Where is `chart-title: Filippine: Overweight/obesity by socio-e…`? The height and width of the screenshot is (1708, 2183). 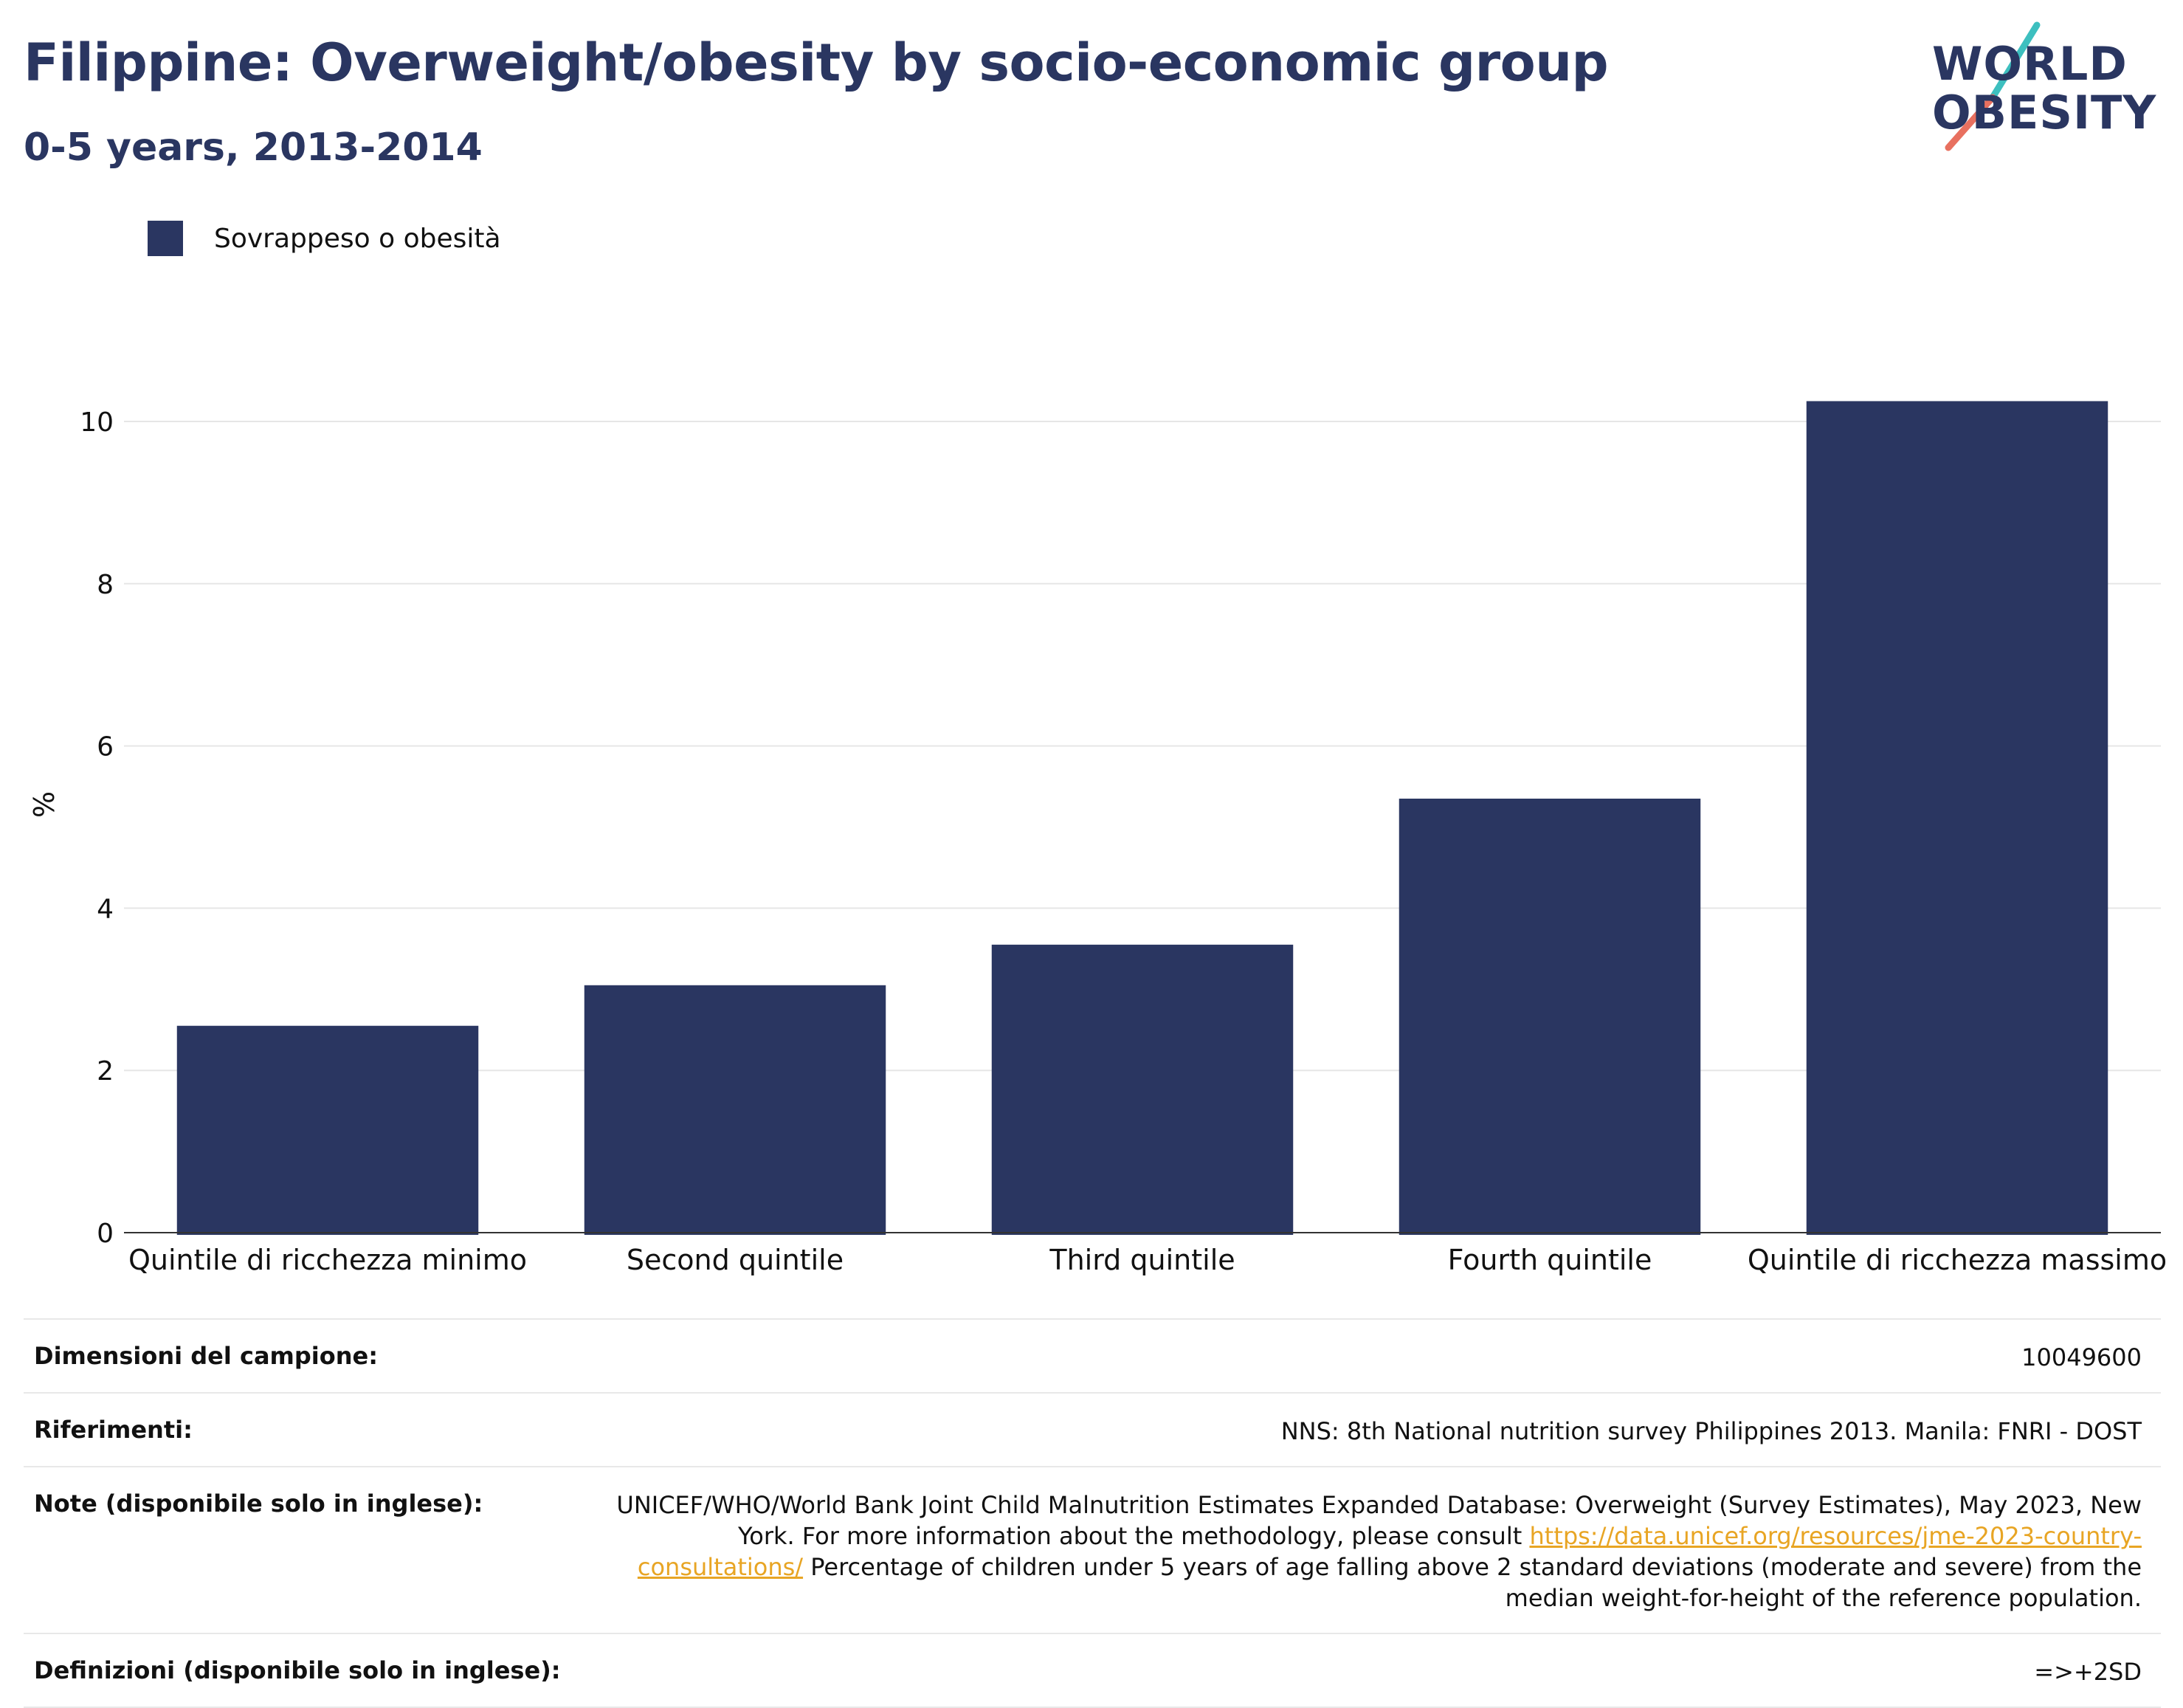 chart-title: Filippine: Overweight/obesity by socio-e… is located at coordinates (816, 63).